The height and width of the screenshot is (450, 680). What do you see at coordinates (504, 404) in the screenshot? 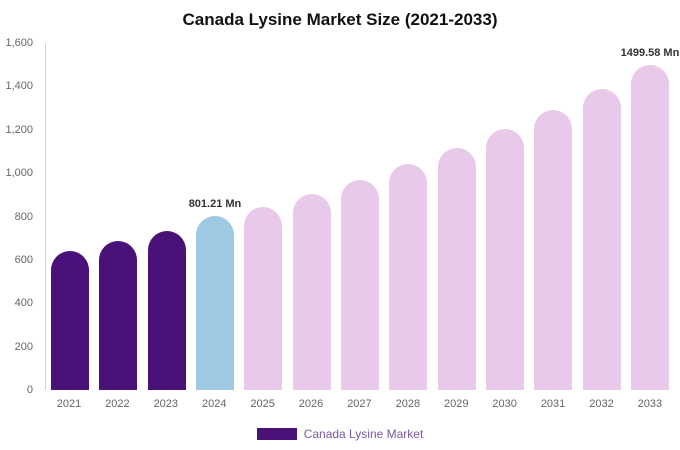
I see `x-axis-label: 2030` at bounding box center [504, 404].